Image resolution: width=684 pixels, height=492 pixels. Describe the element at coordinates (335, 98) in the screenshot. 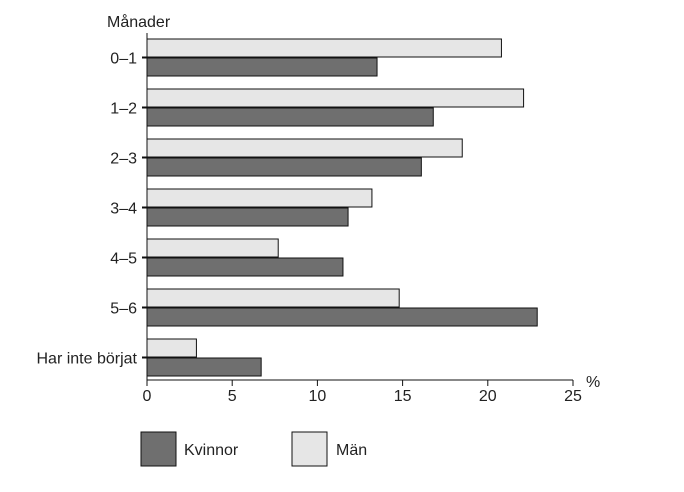

I see `bar-män-1` at that location.